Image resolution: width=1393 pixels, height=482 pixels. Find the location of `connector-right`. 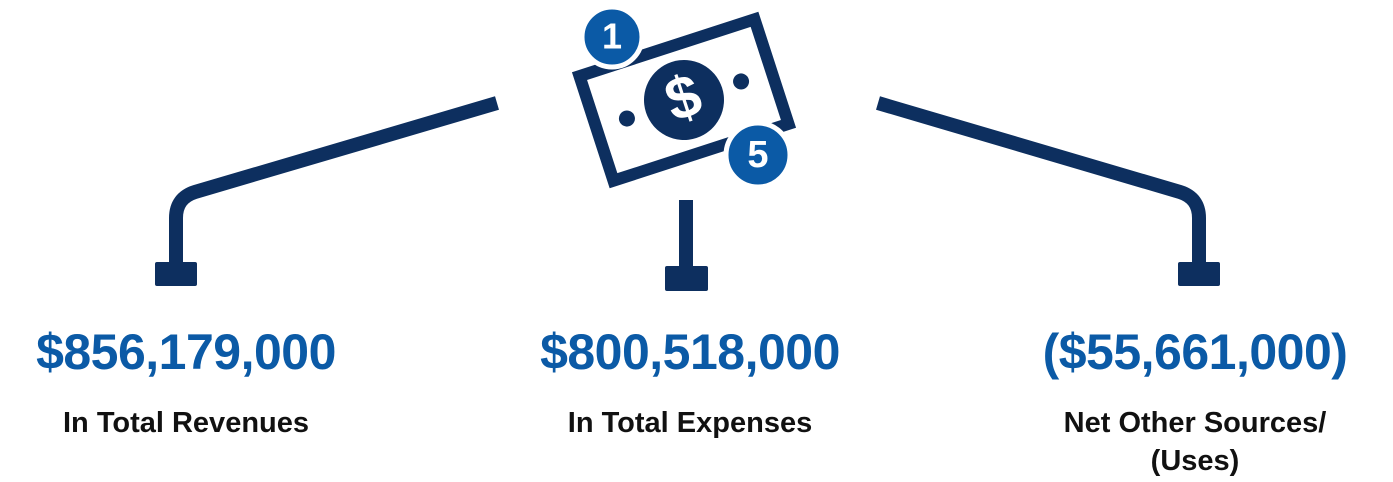

connector-right is located at coordinates (1041, 181).